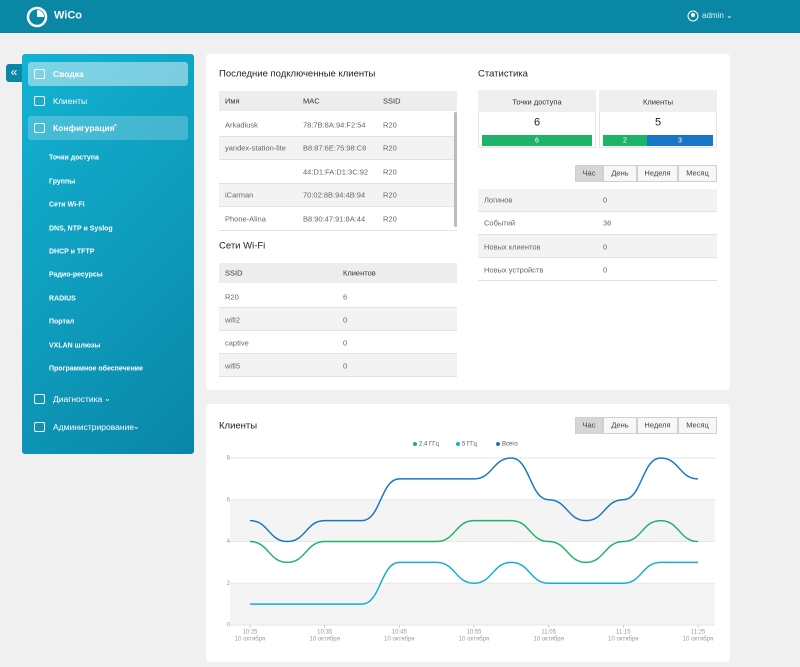 This screenshot has width=800, height=667. Describe the element at coordinates (345, 296) in the screenshot. I see `table-cell: 6` at that location.